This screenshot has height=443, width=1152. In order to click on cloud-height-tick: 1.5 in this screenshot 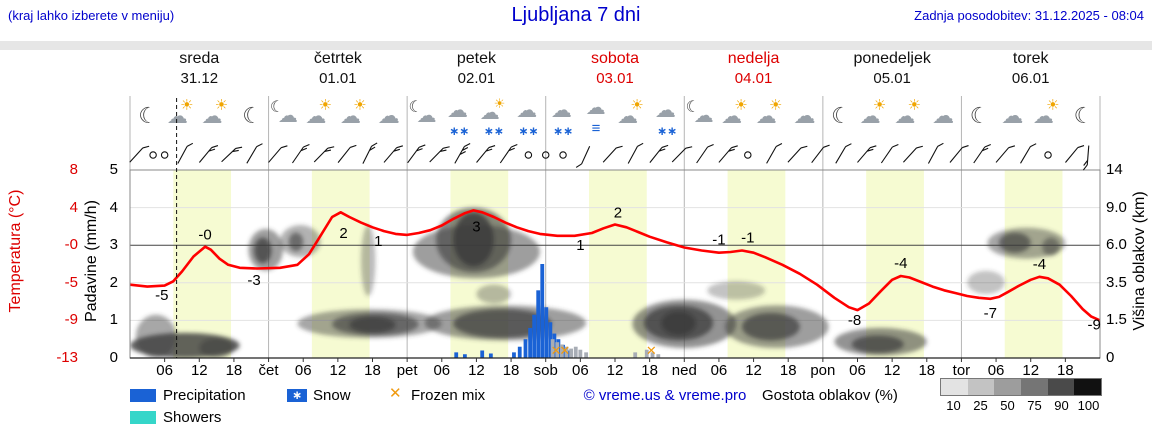, I will do `click(1116, 320)`.